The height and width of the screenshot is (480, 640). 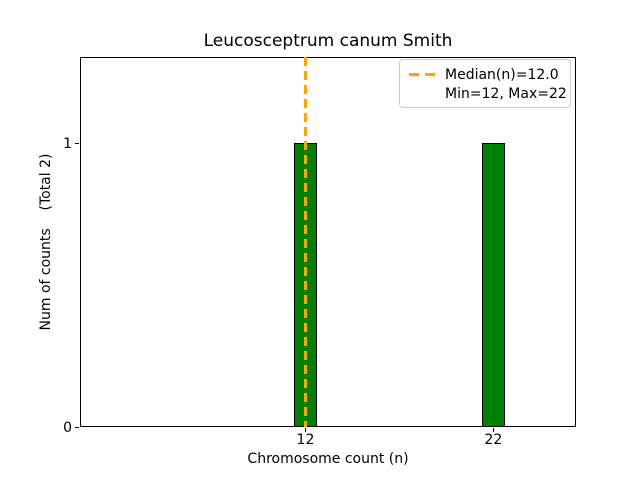 I want to click on x-tick-label: 12, so click(x=305, y=440).